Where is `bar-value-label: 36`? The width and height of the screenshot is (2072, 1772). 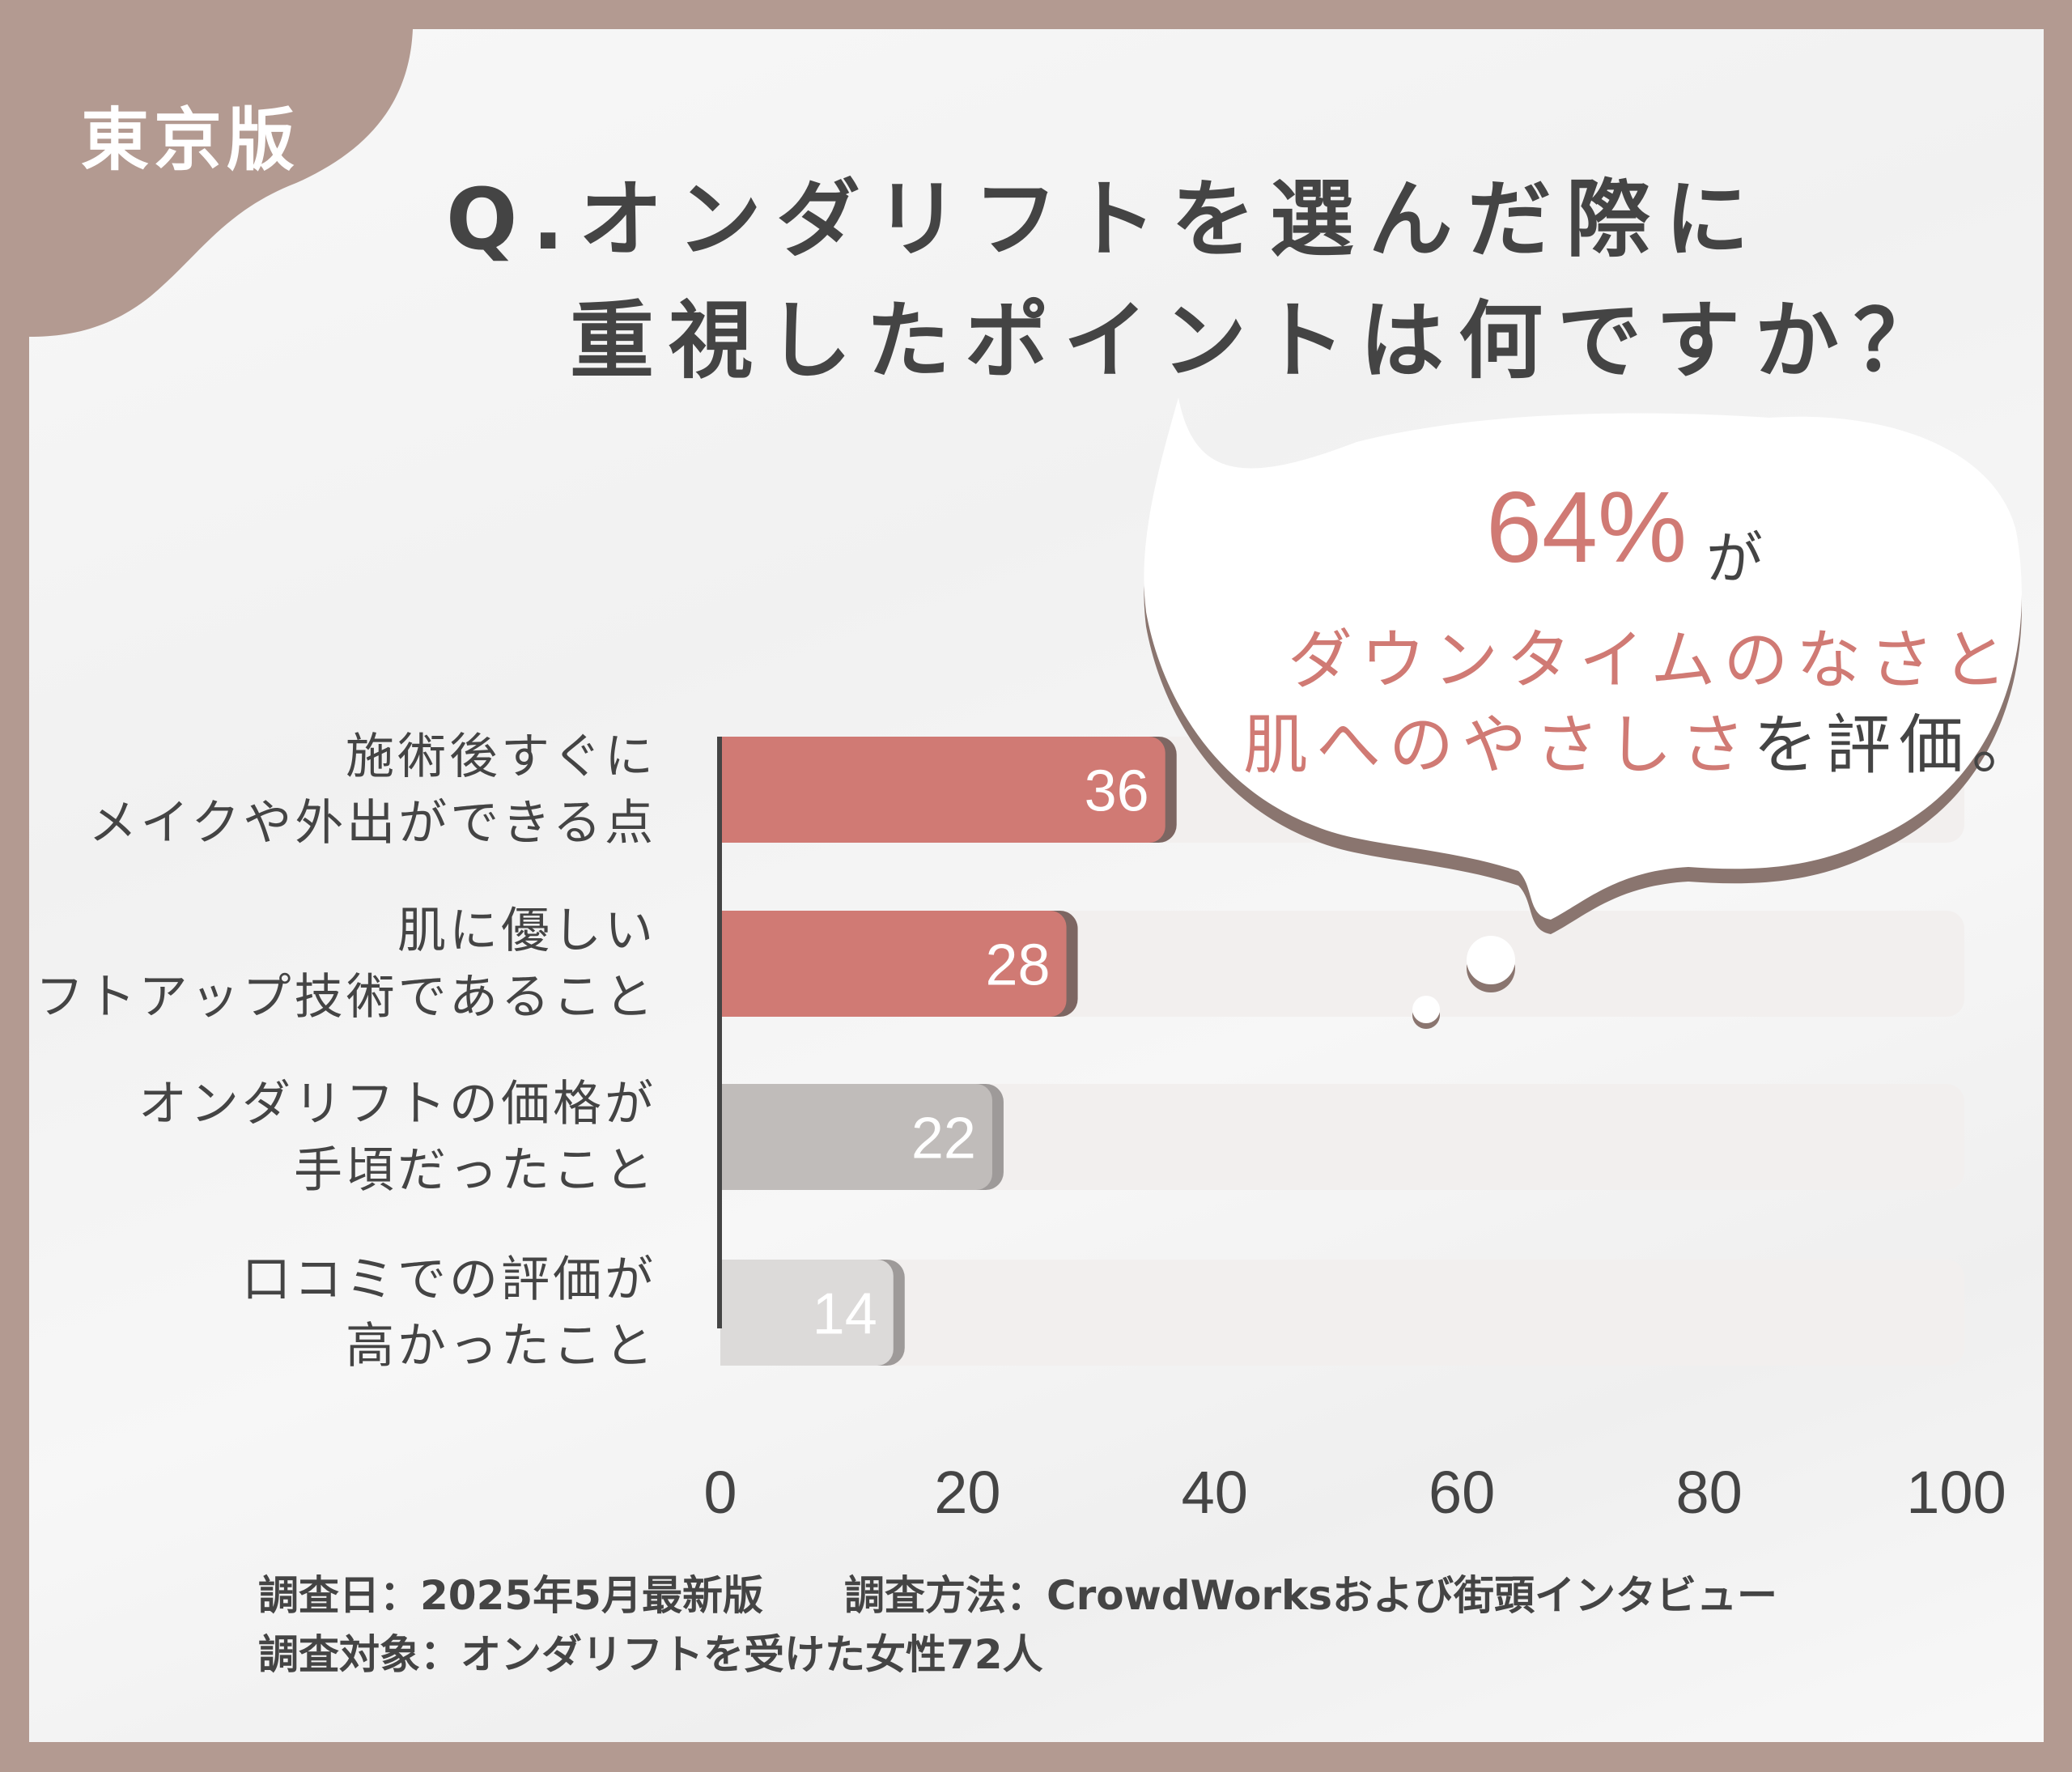
bar-value-label: 36 is located at coordinates (1117, 792).